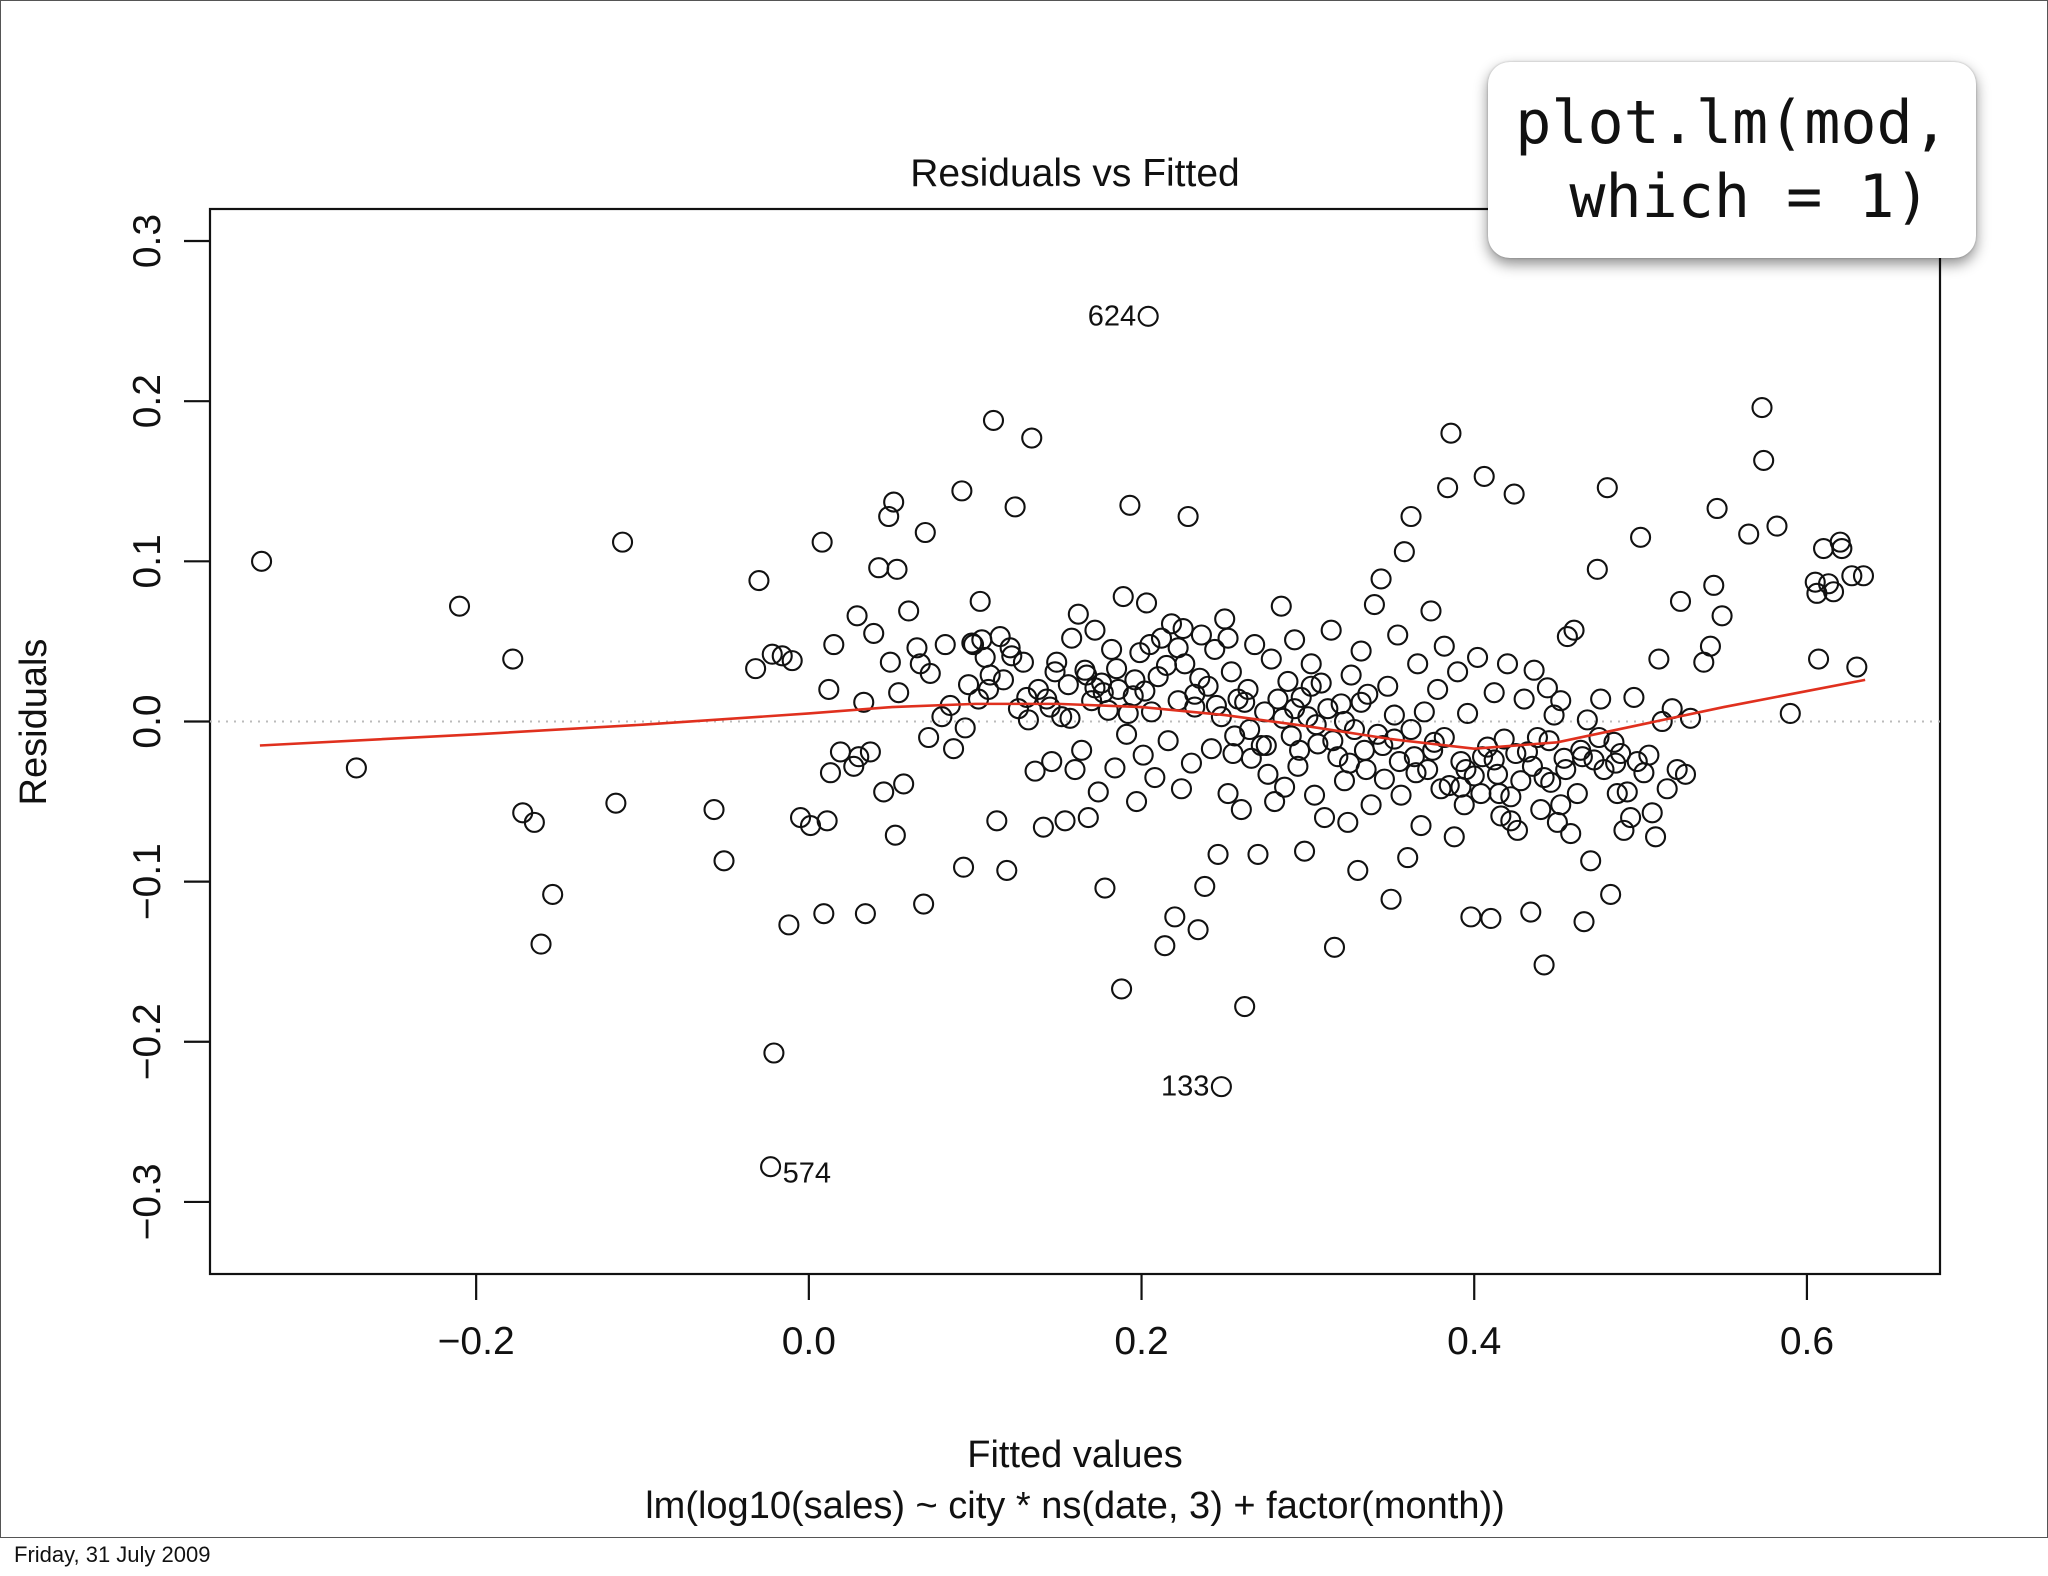 This screenshot has height=1576, width=2048. What do you see at coordinates (147, 241) in the screenshot?
I see `y-tick-label: 0.3` at bounding box center [147, 241].